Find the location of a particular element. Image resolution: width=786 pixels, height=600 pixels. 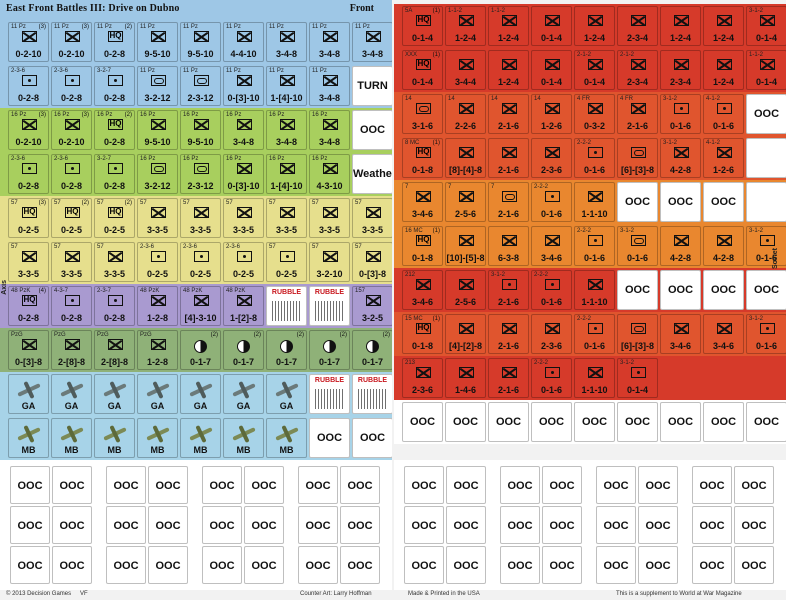

counter: 16 Pz (3) 0-2-10 is located at coordinates (28, 130).